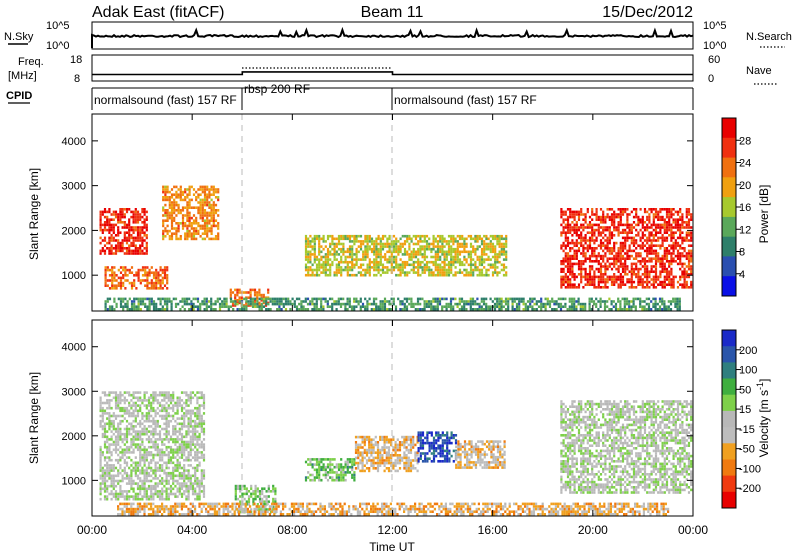  I want to click on colorbar-tick-label: 8, so click(742, 253).